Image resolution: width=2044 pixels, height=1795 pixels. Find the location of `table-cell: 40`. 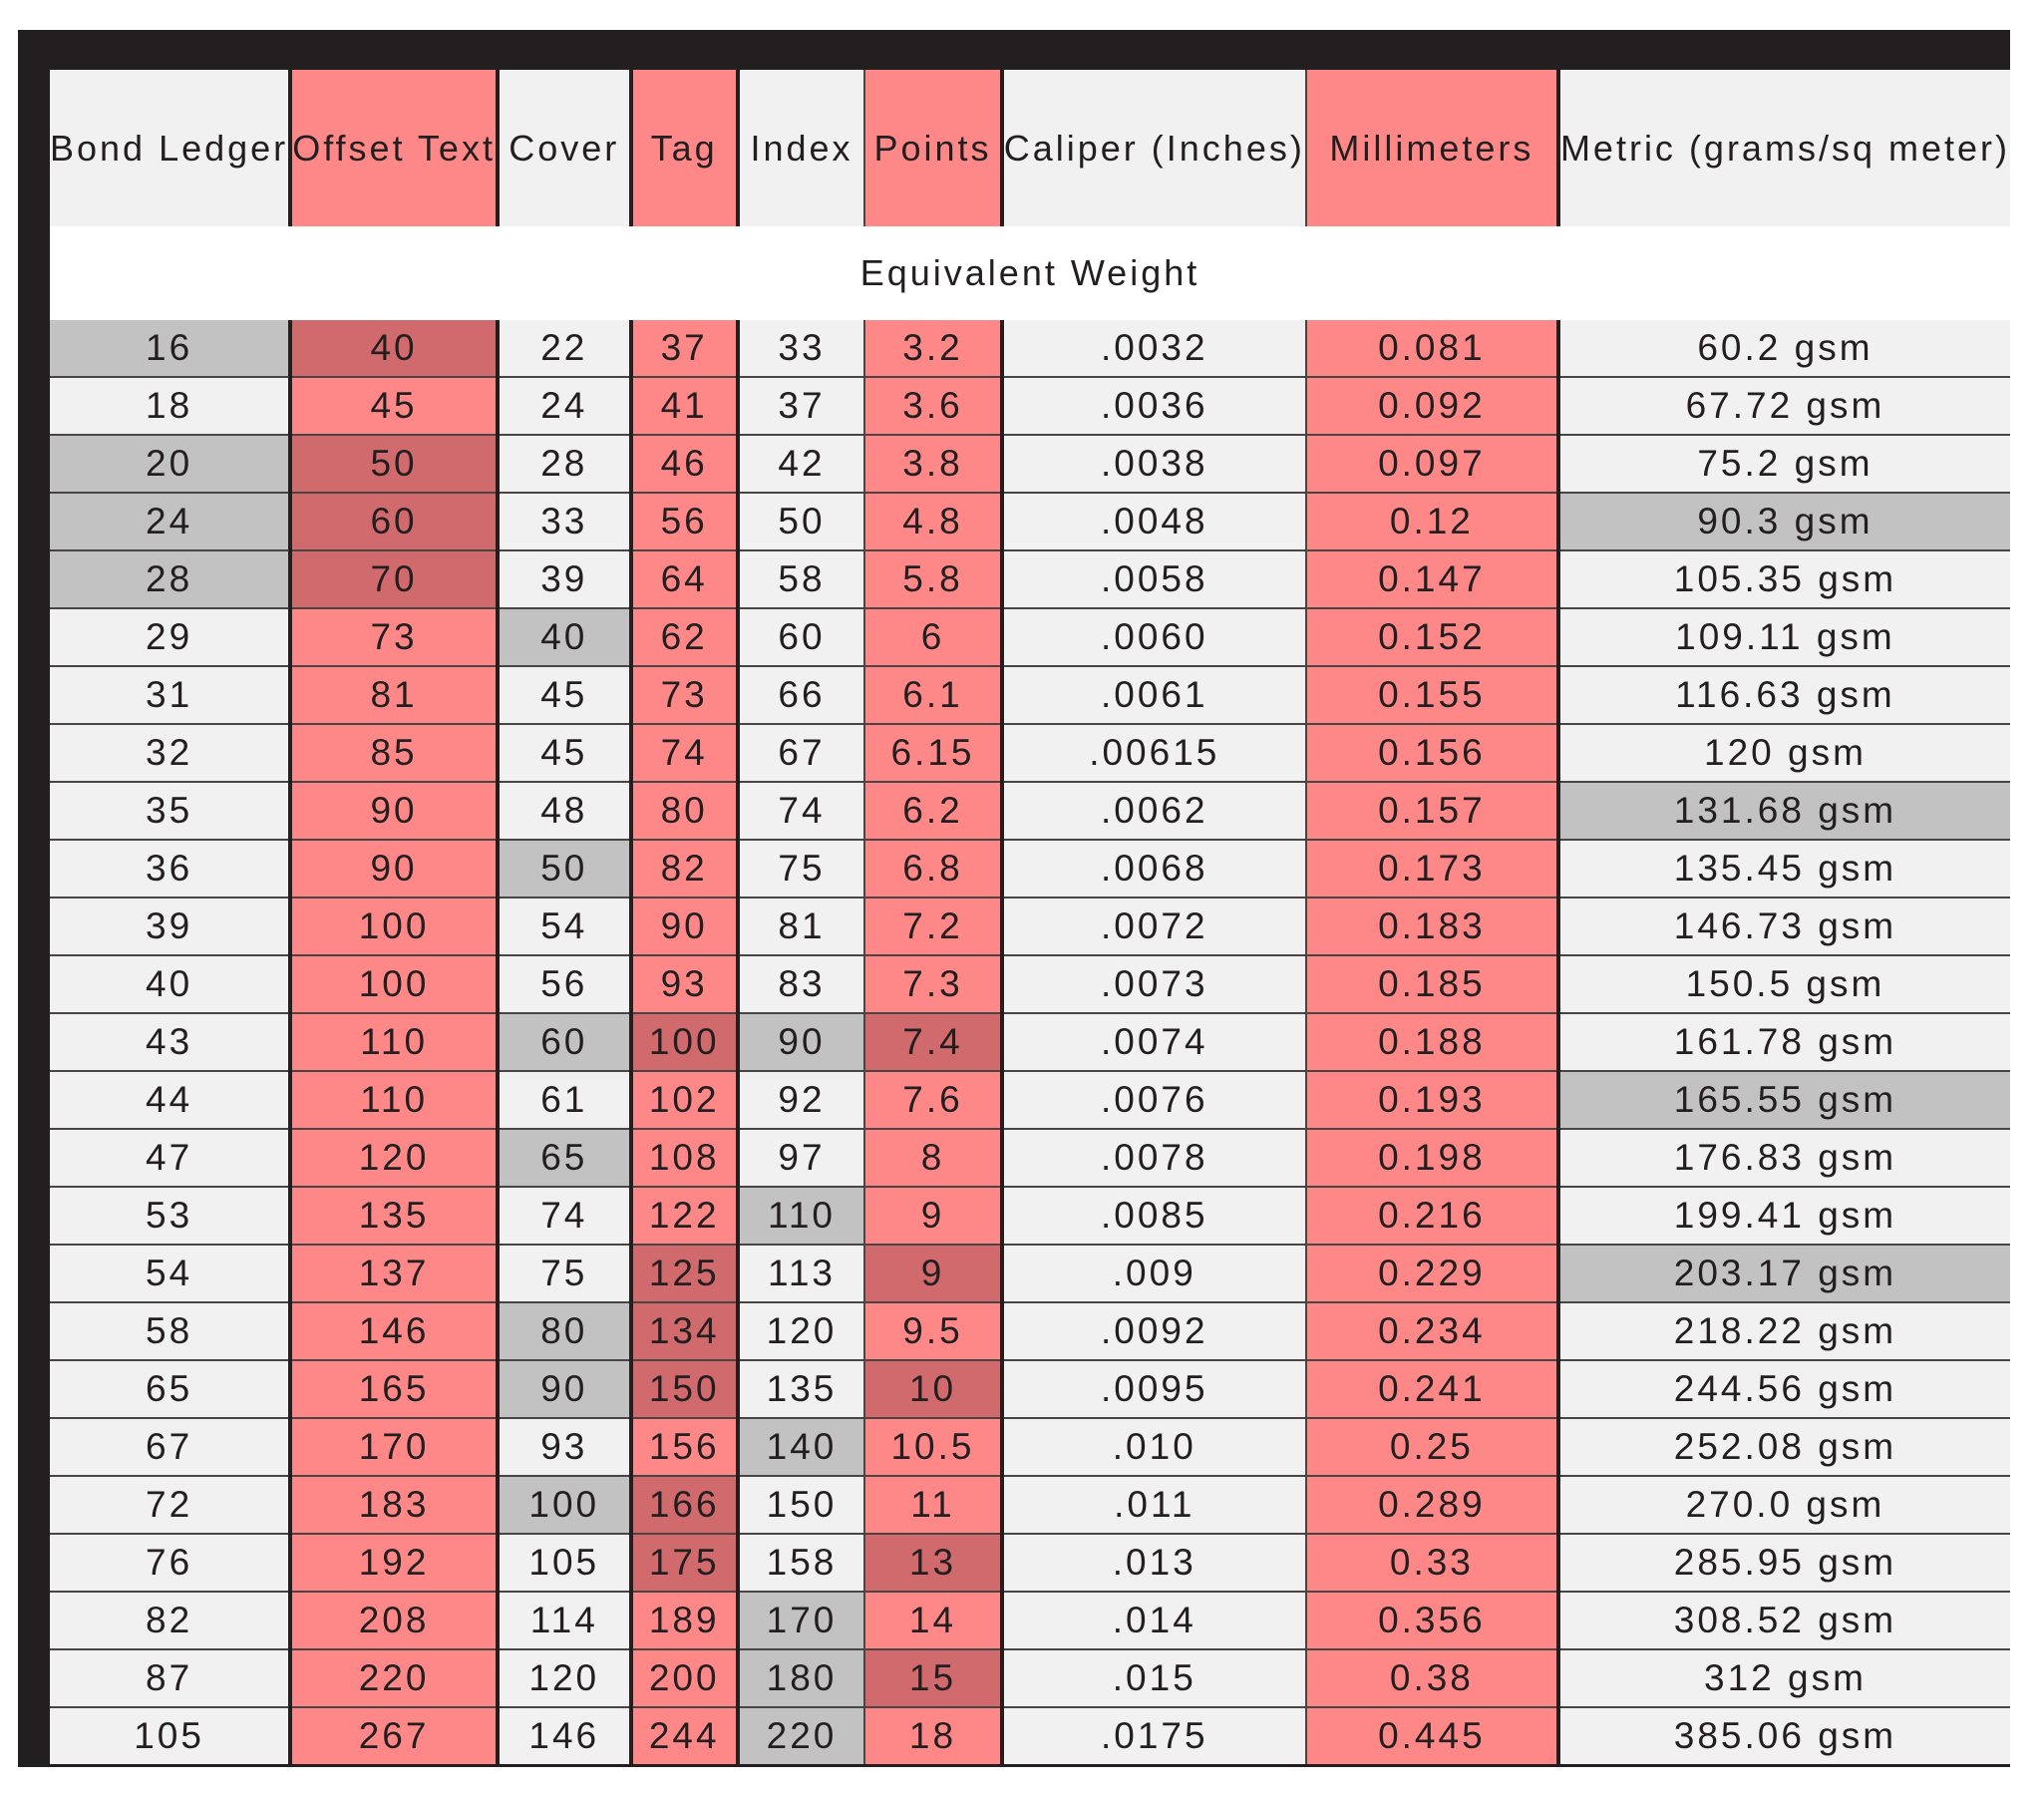

table-cell: 40 is located at coordinates (565, 636).